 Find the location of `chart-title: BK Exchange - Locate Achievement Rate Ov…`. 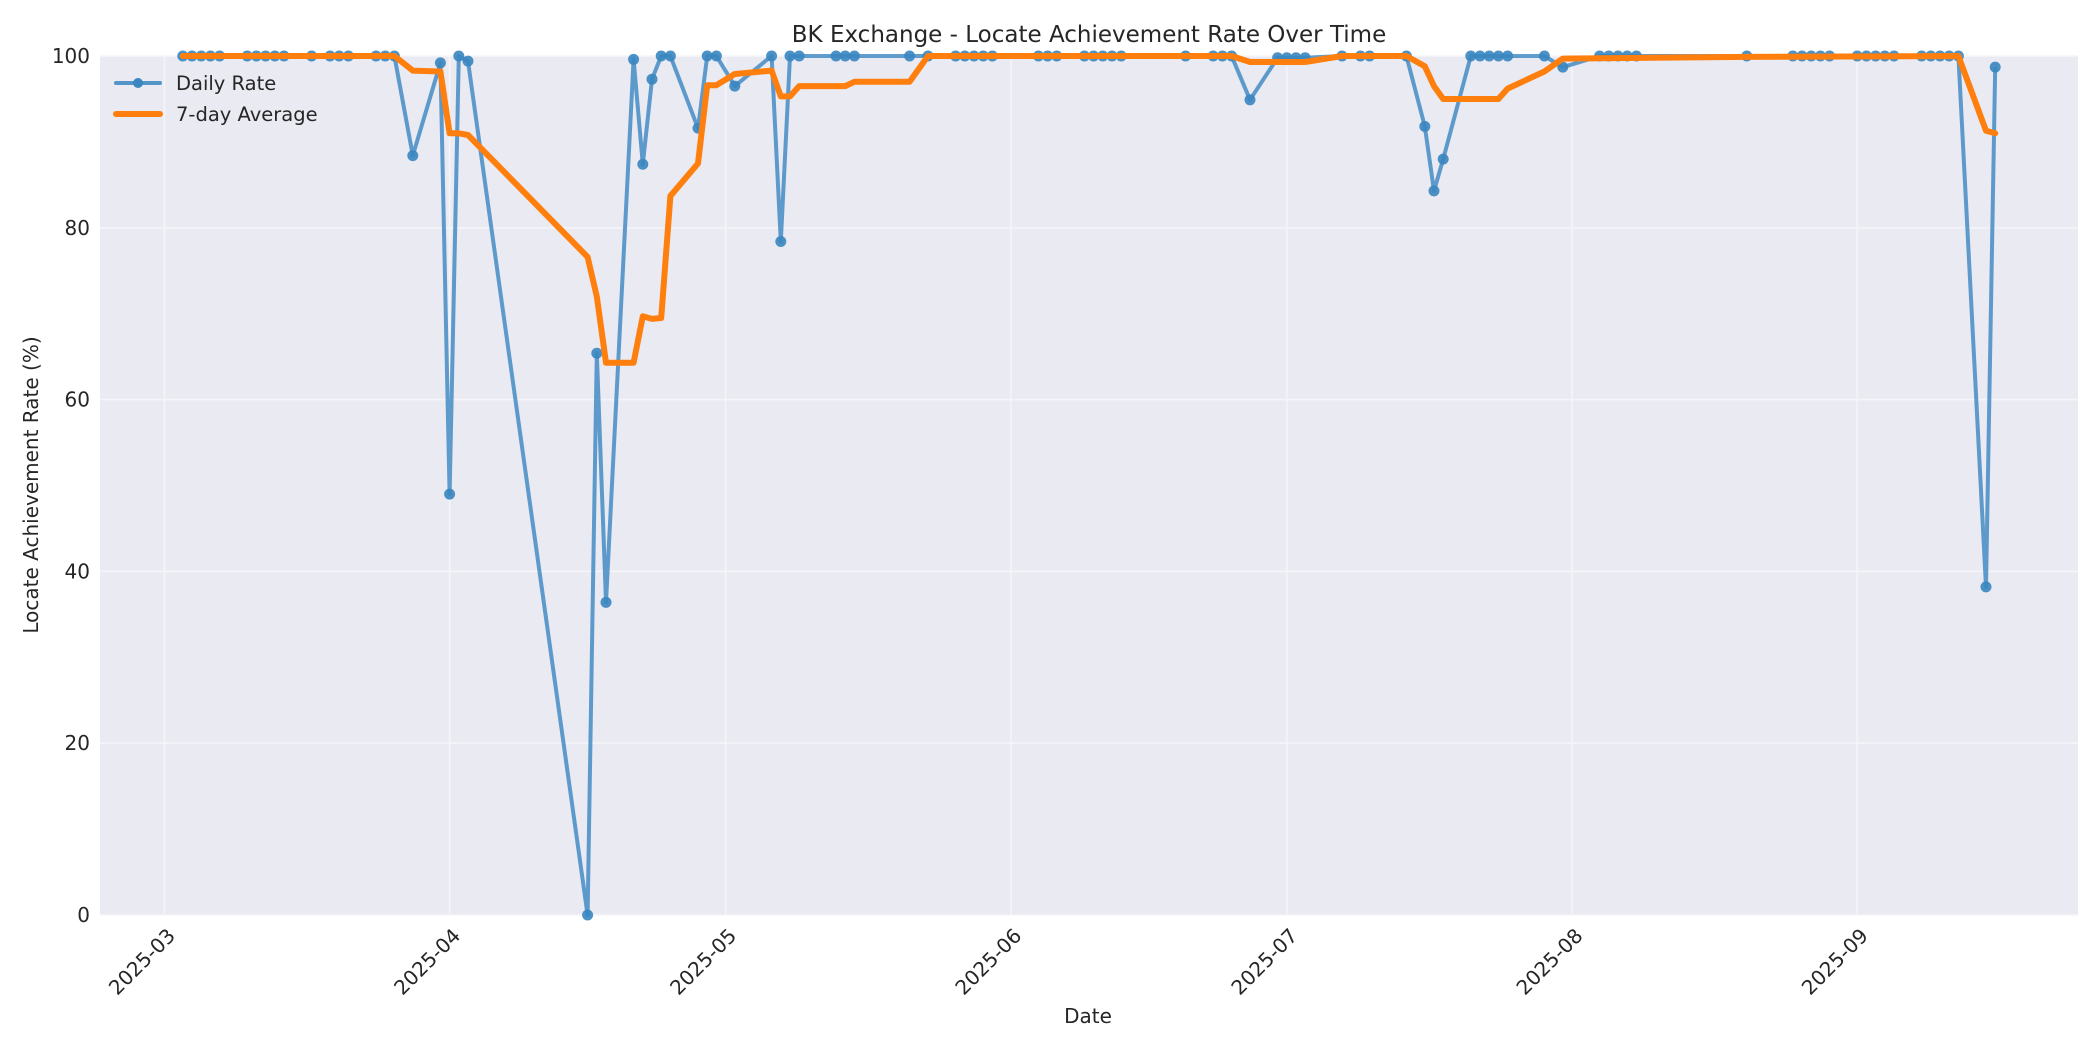

chart-title: BK Exchange - Locate Achievement Rate Ov… is located at coordinates (1089, 35).